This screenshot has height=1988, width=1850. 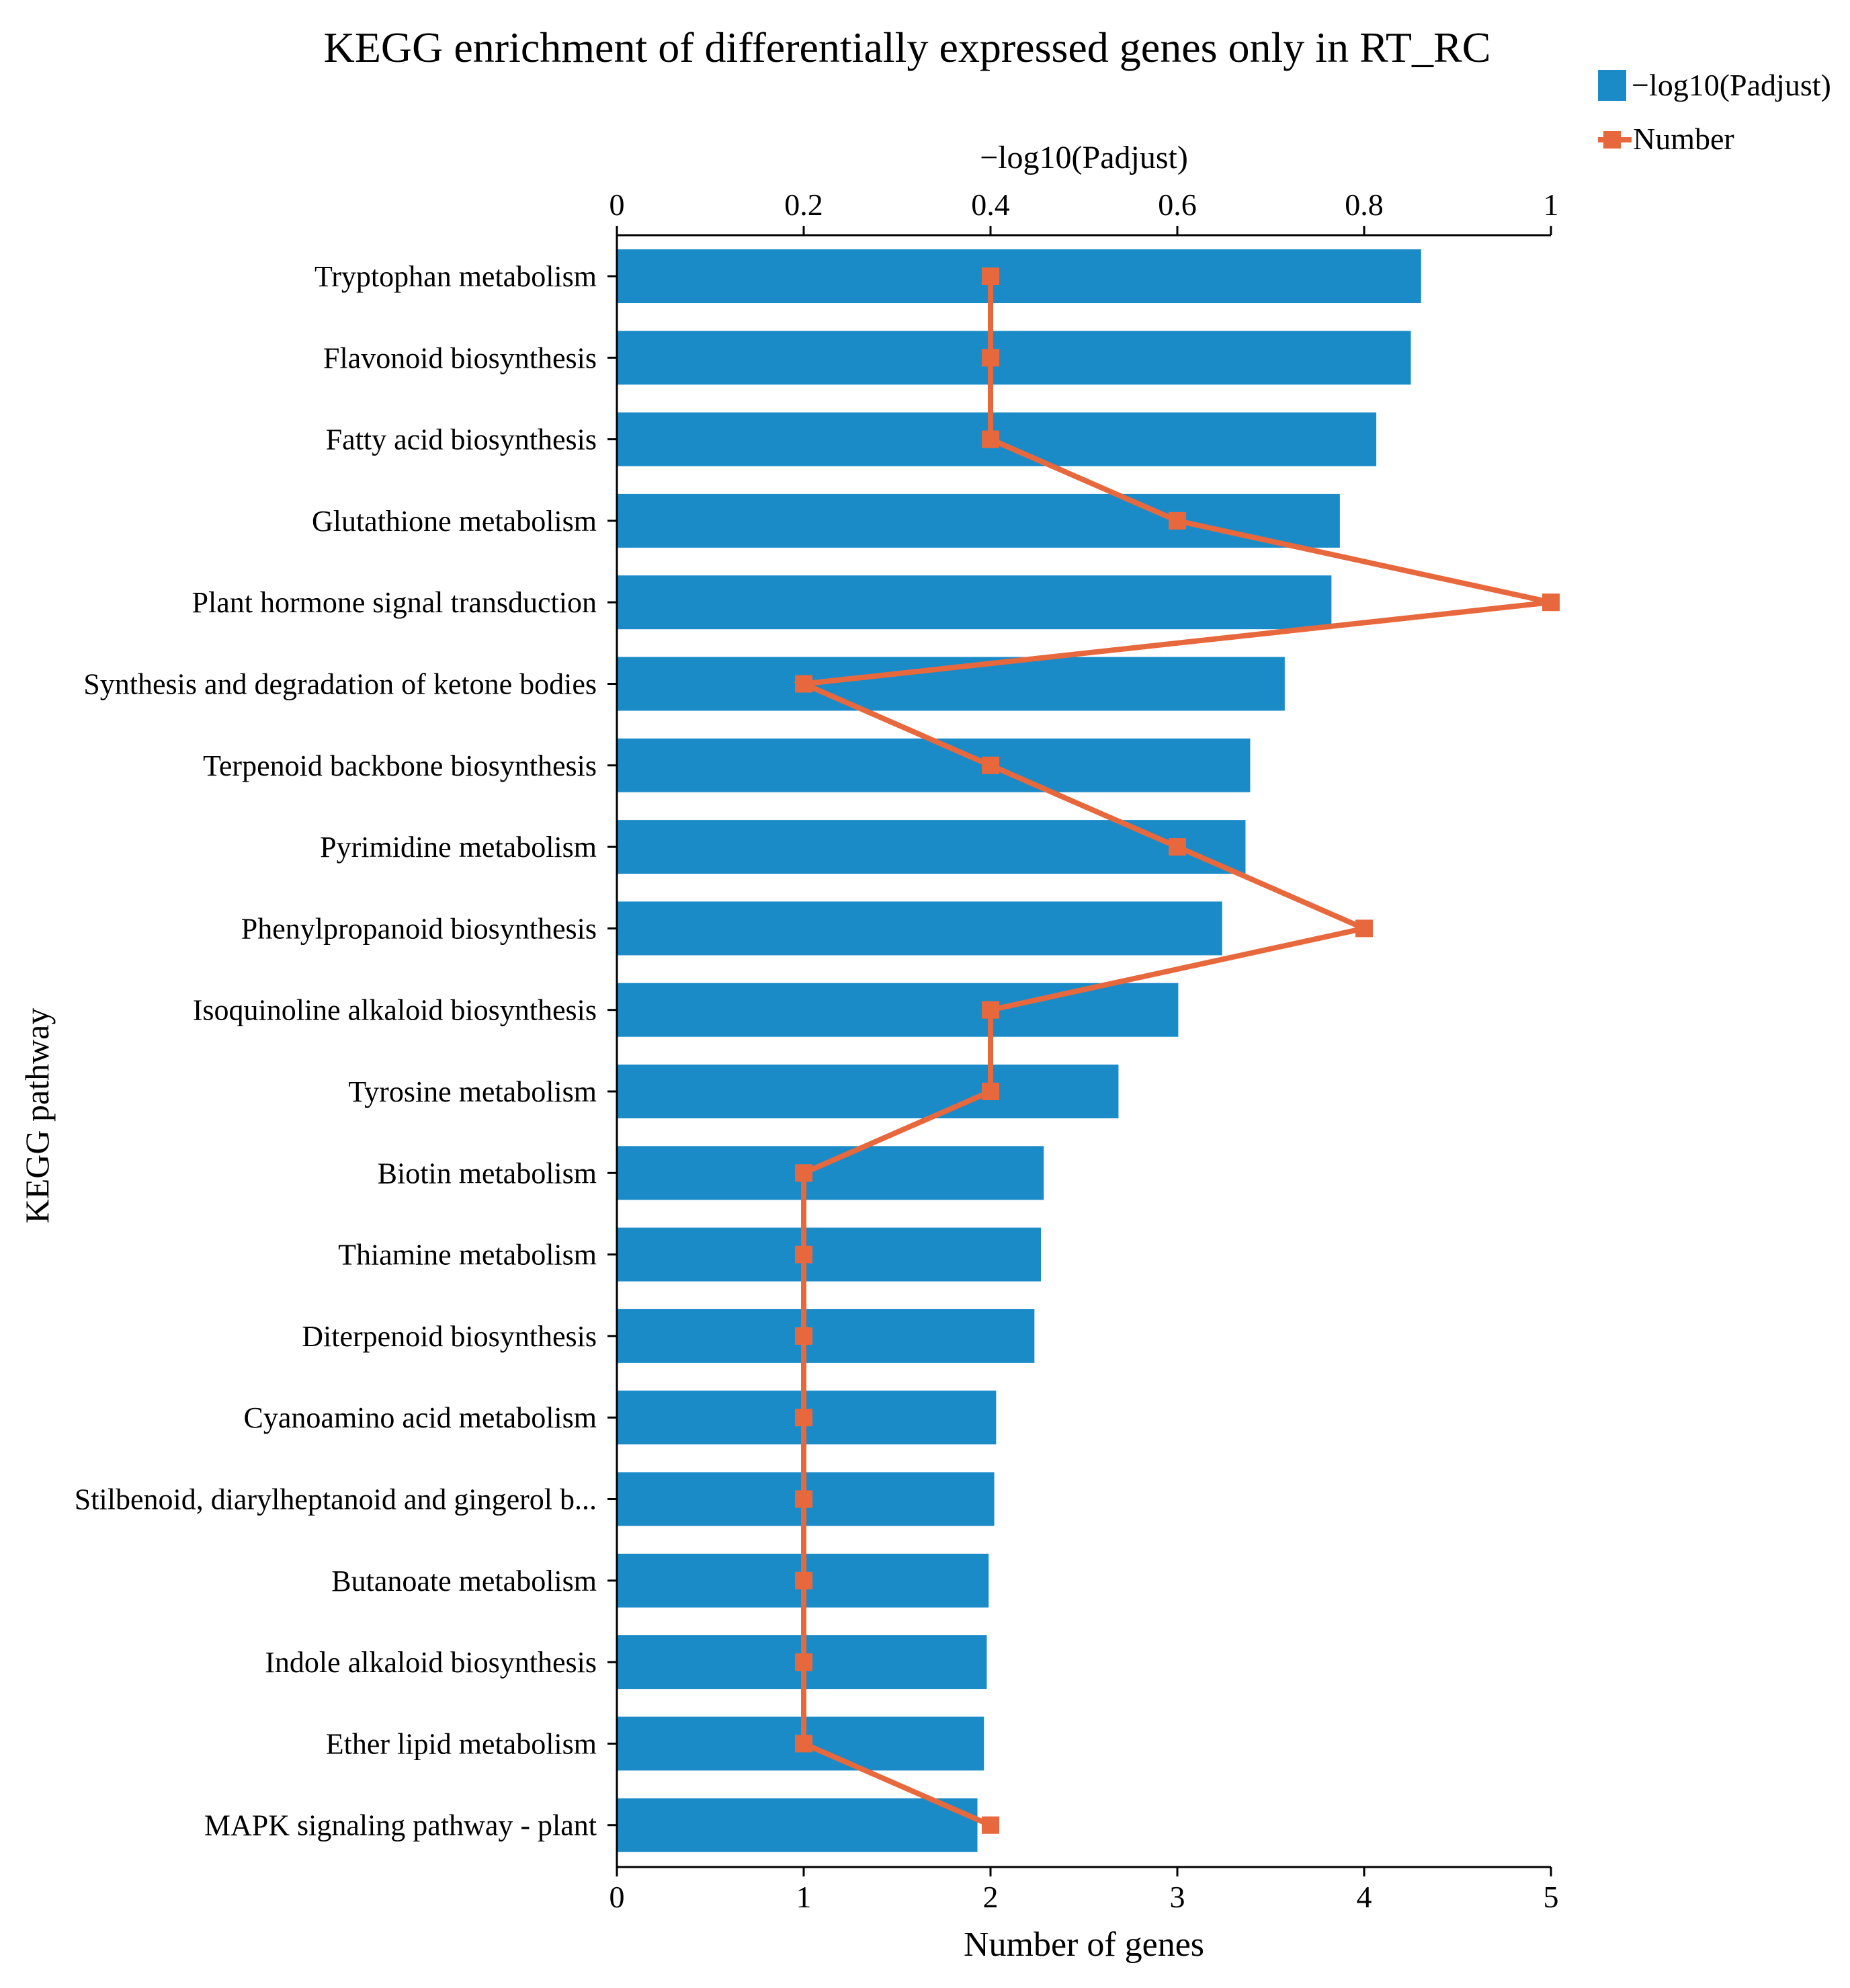 I want to click on category-label: Terpenoid backbone biosynthesis, so click(x=400, y=765).